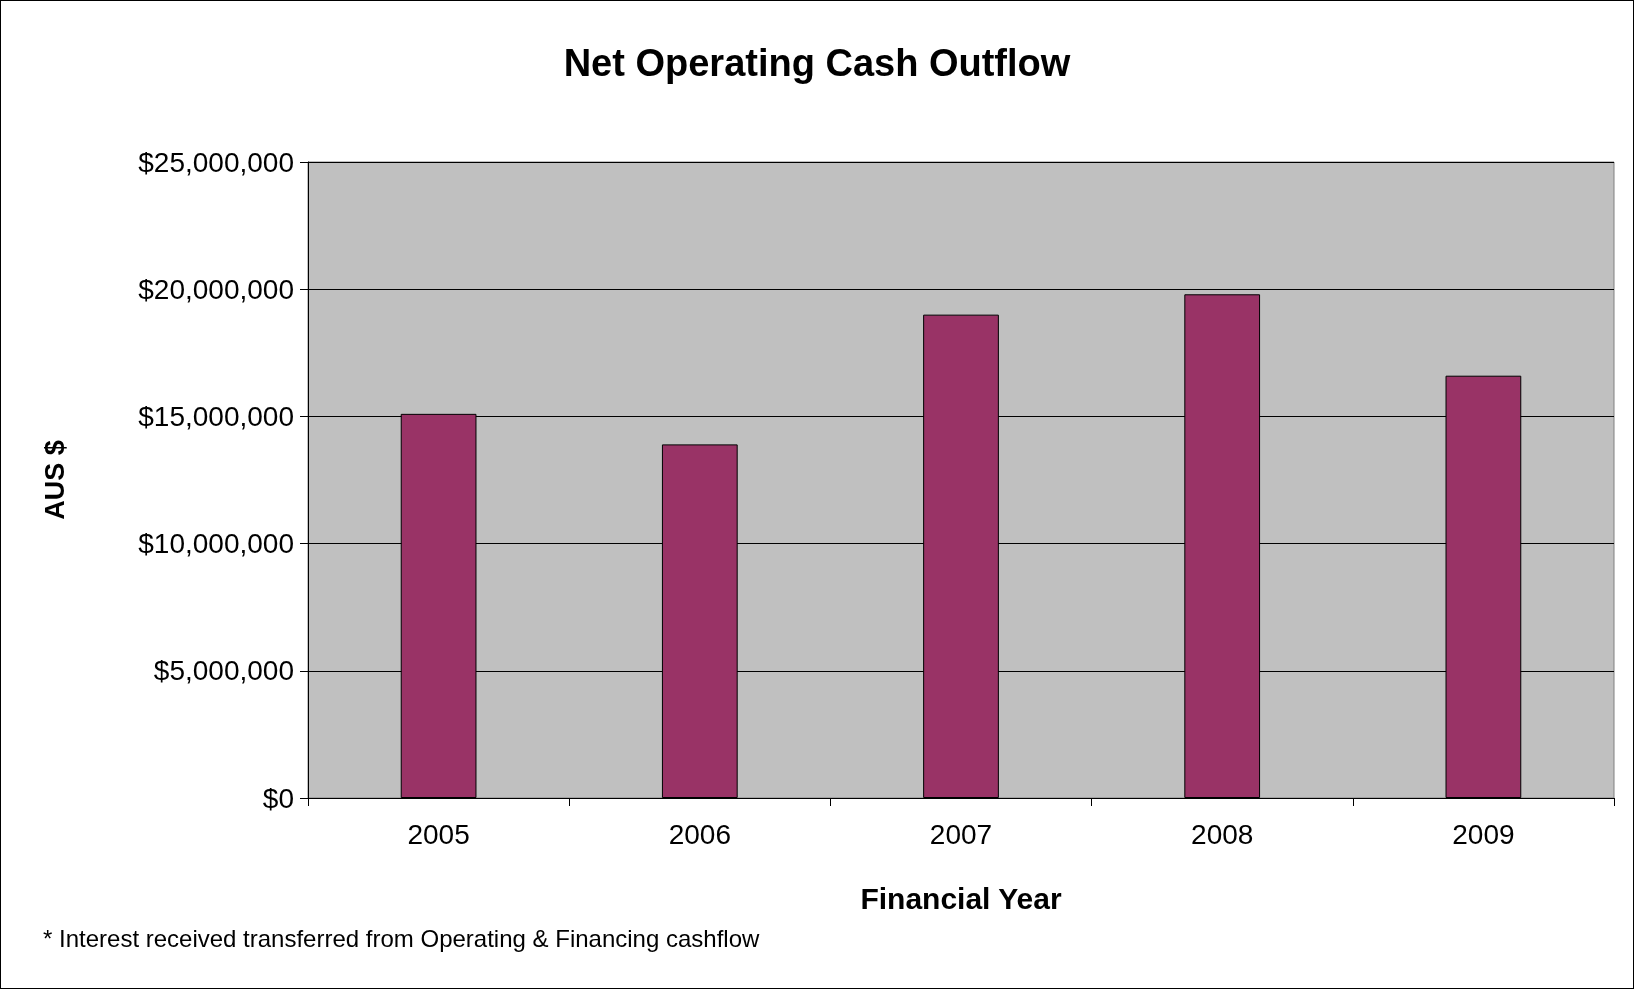 The width and height of the screenshot is (1634, 989). I want to click on y-tick-label: $10,000,000, so click(216, 544).